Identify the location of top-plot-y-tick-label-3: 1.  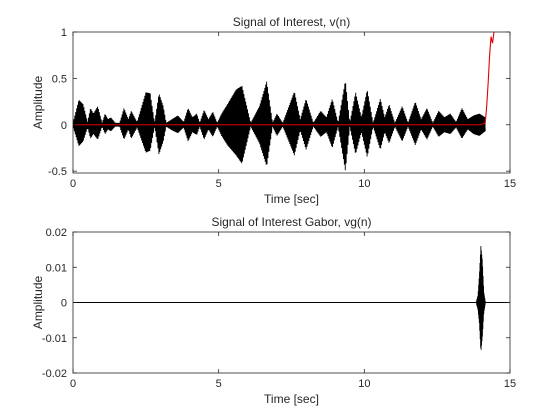
(64, 33).